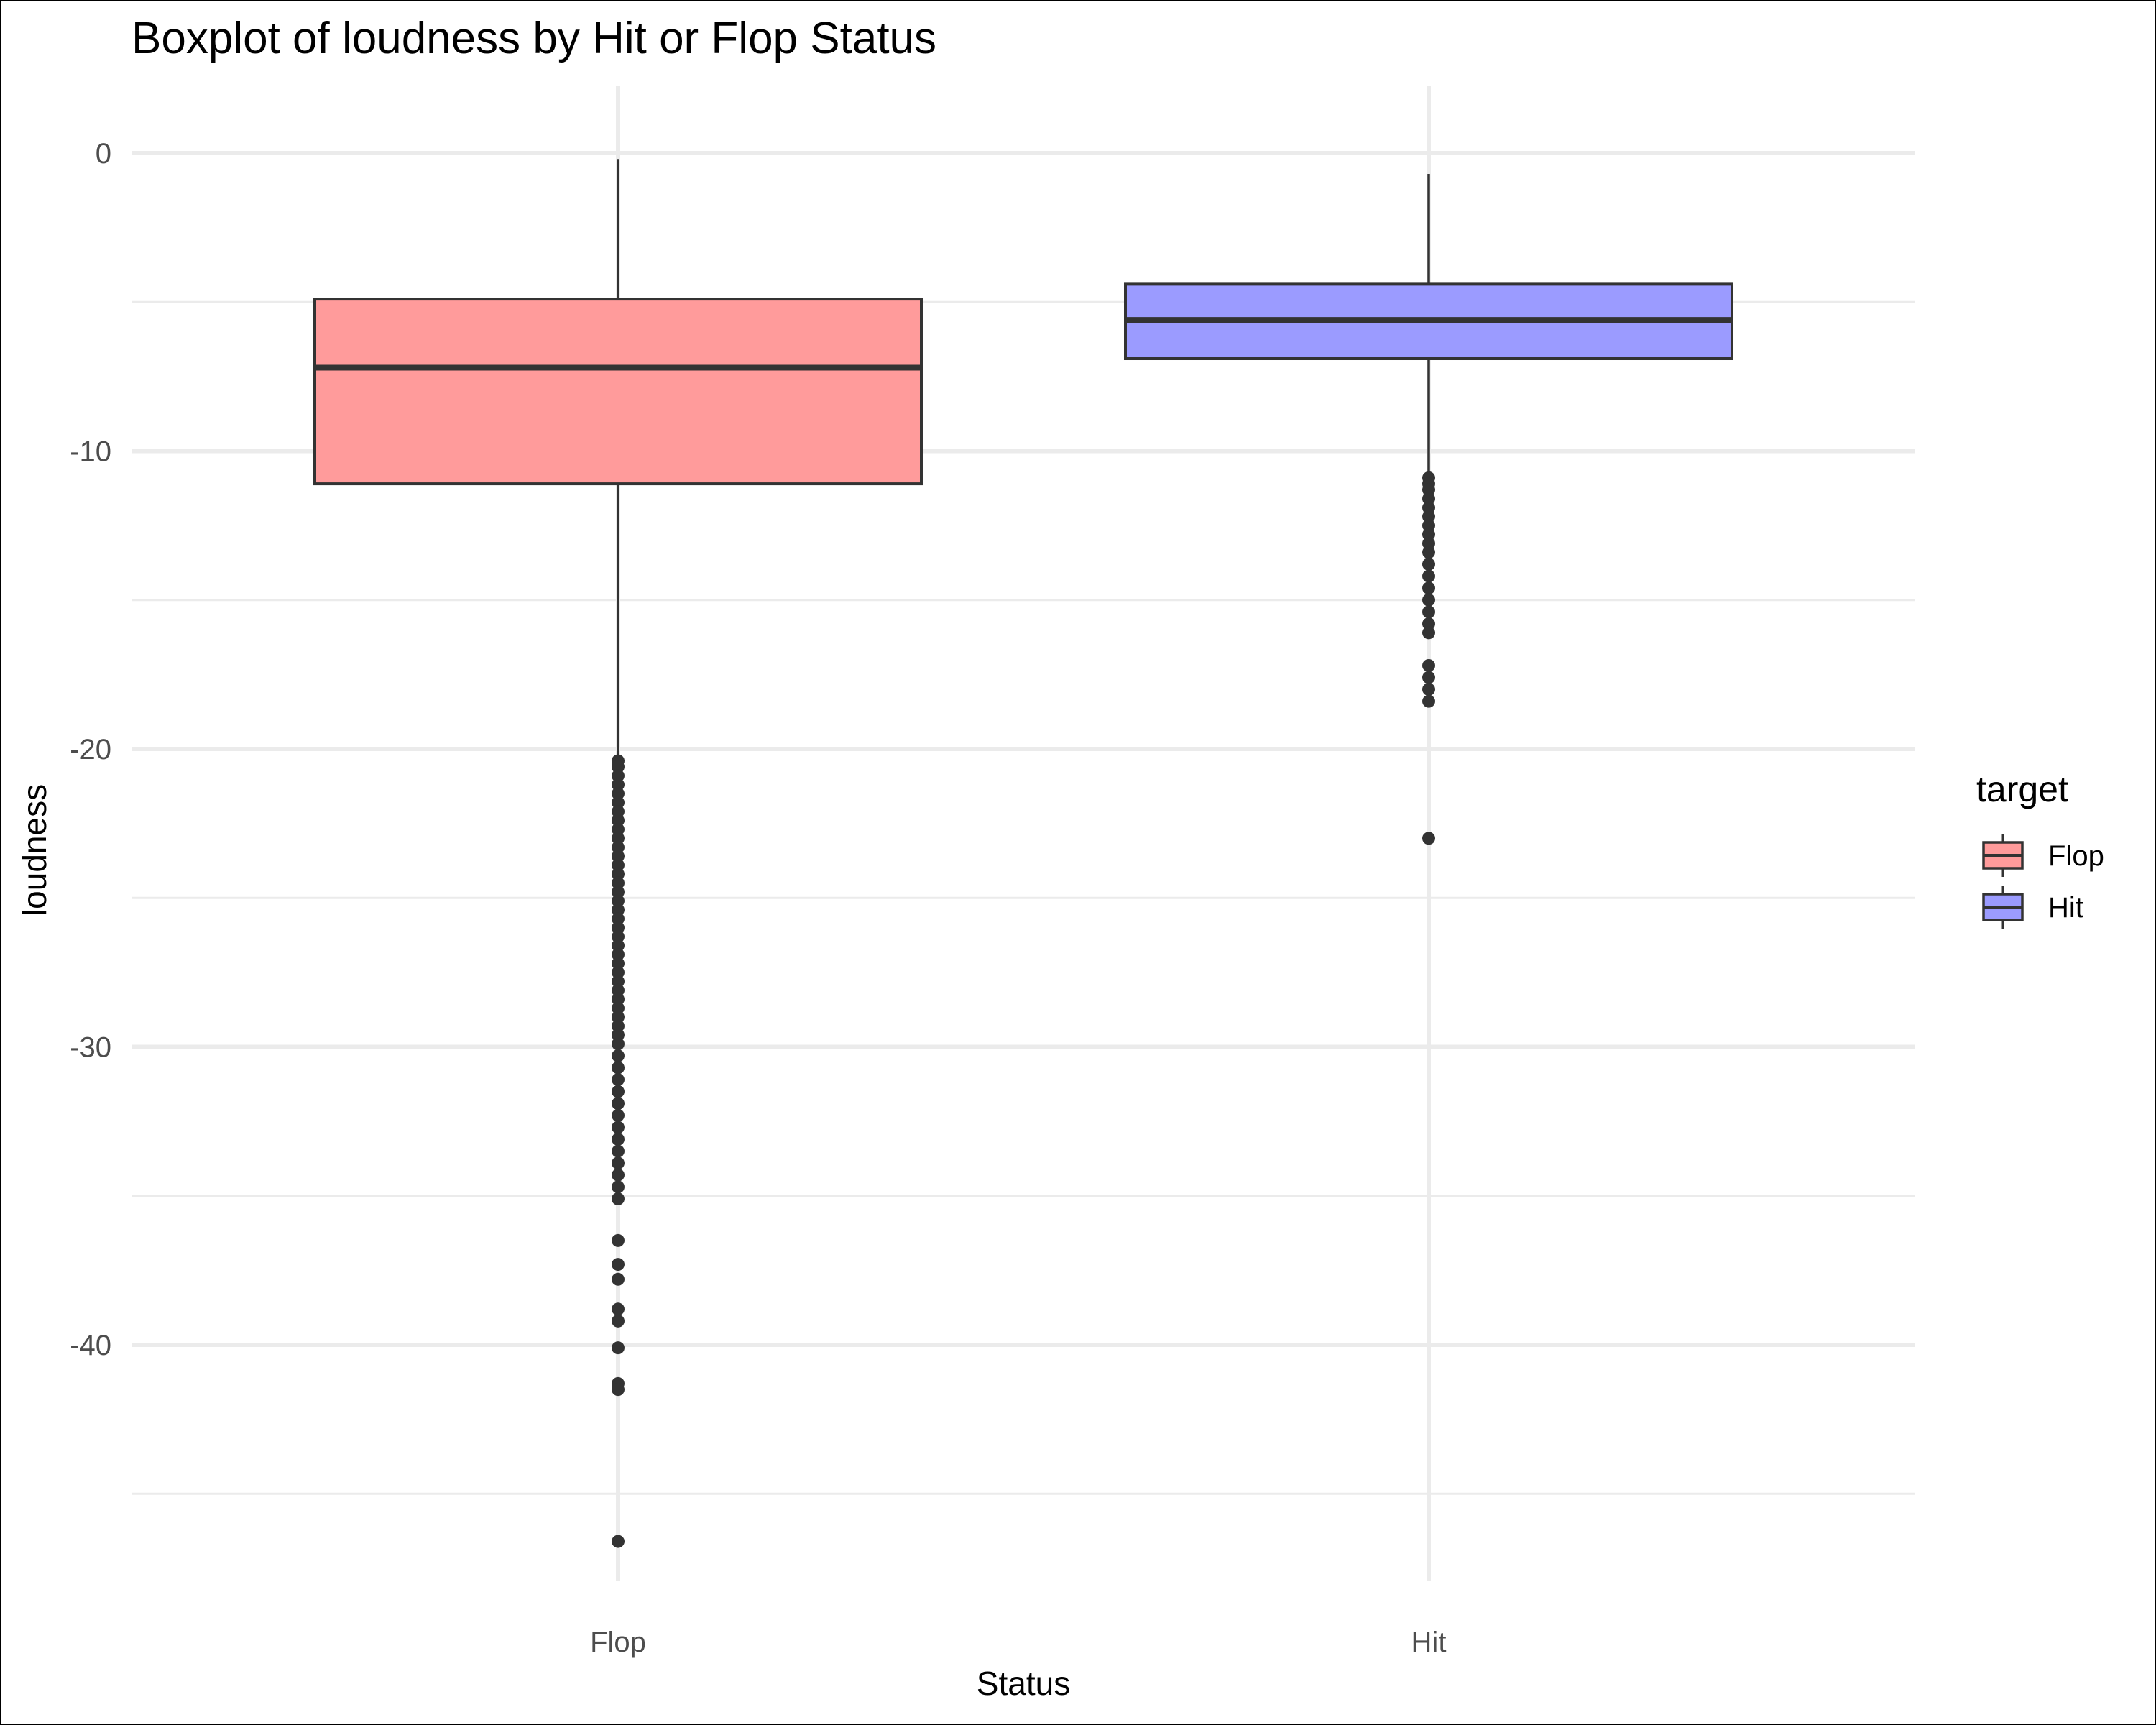 The image size is (2156, 1725). What do you see at coordinates (103, 154) in the screenshot?
I see `y-tick-label: 0` at bounding box center [103, 154].